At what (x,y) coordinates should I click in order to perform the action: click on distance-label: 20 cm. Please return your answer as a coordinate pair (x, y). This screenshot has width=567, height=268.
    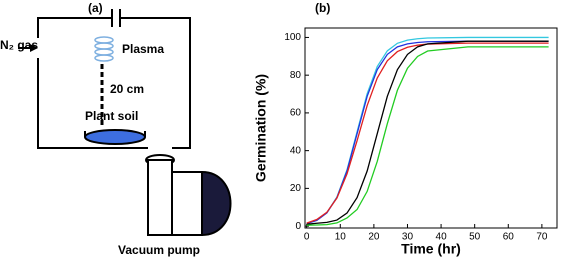
    Looking at the image, I should click on (127, 89).